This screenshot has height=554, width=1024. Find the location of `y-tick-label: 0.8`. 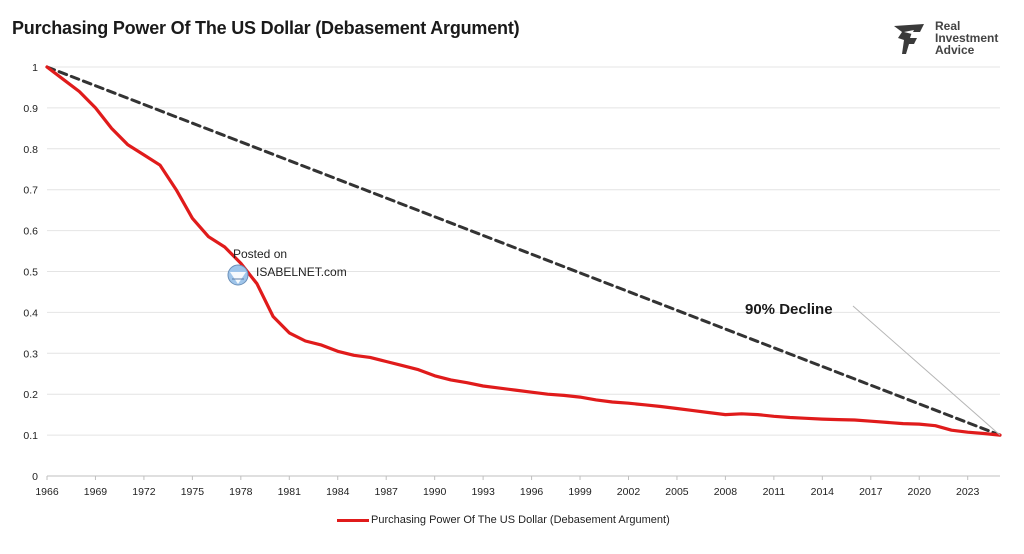

y-tick-label: 0.8 is located at coordinates (30, 150).